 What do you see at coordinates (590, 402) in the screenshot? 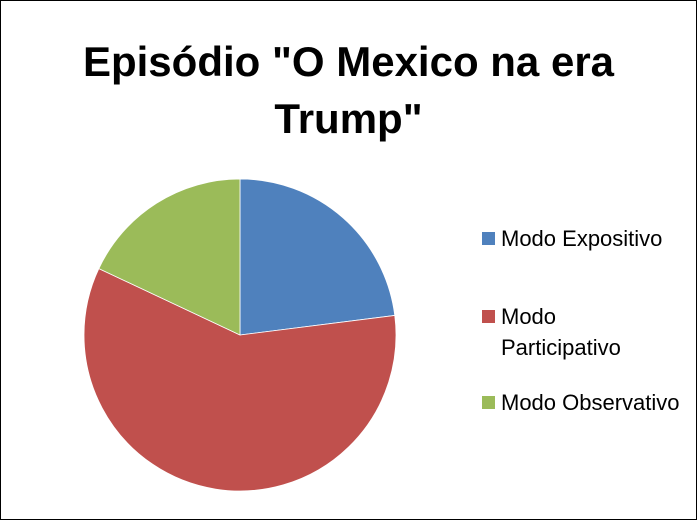
I see `legend-label-3: Modo Observativo` at bounding box center [590, 402].